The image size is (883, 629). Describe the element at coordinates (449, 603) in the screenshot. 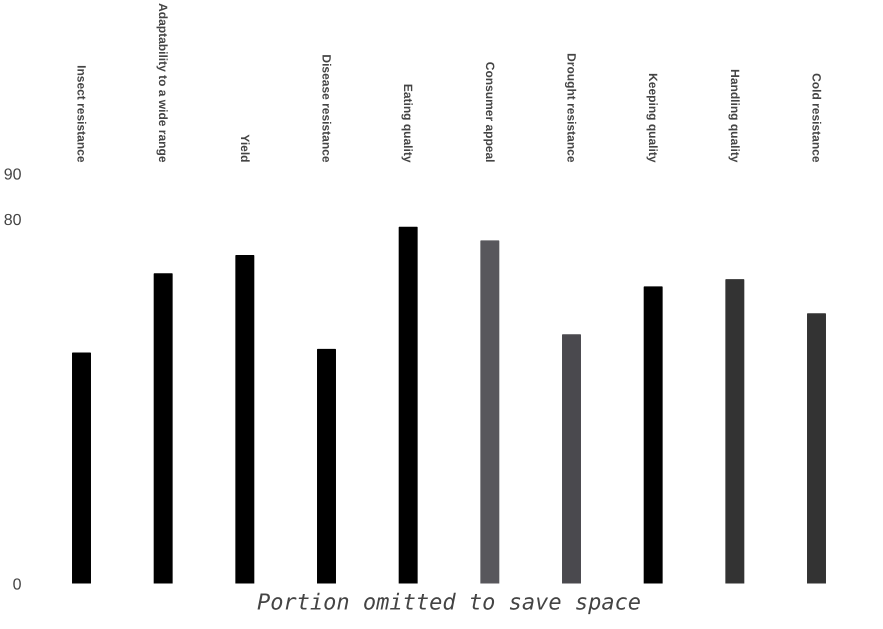

I see `text: Portion omitted to save space` at that location.